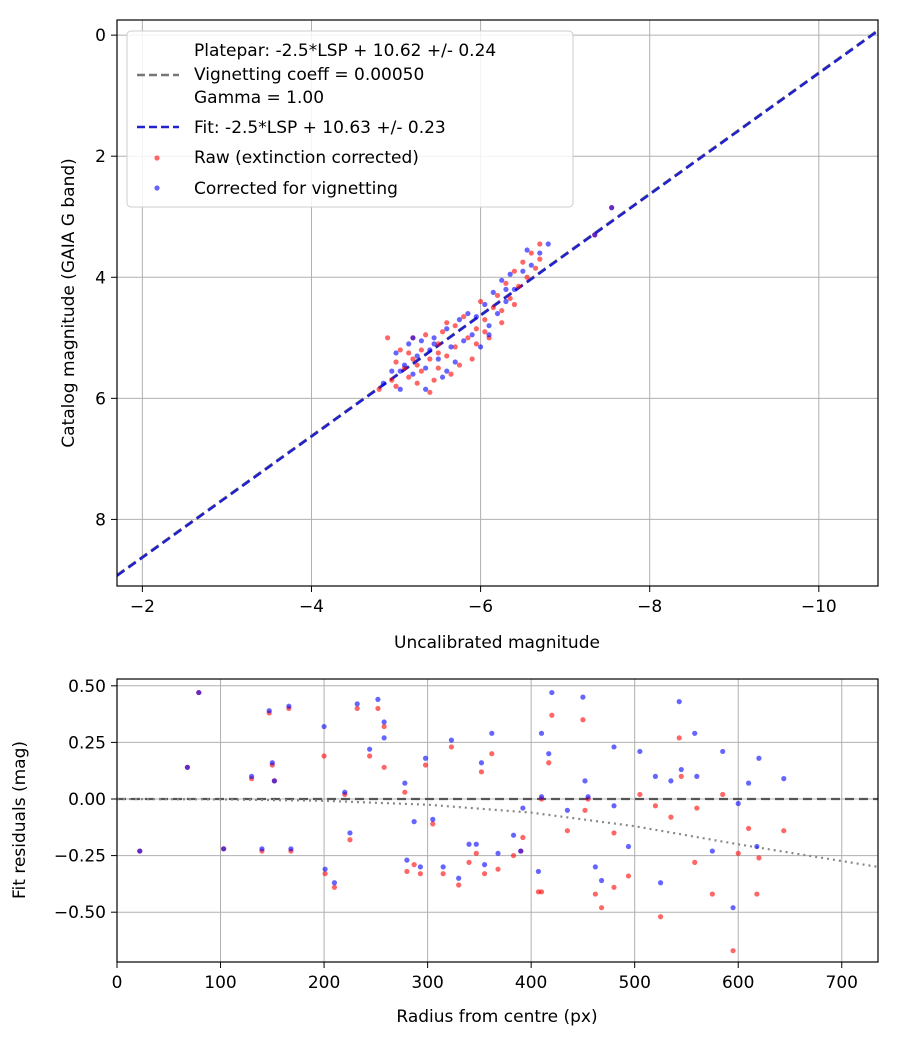 The height and width of the screenshot is (1050, 900). Describe the element at coordinates (85, 800) in the screenshot. I see `bottom-y-ticks: 0.50 0.25 0.00 −0.25 −0.50` at that location.